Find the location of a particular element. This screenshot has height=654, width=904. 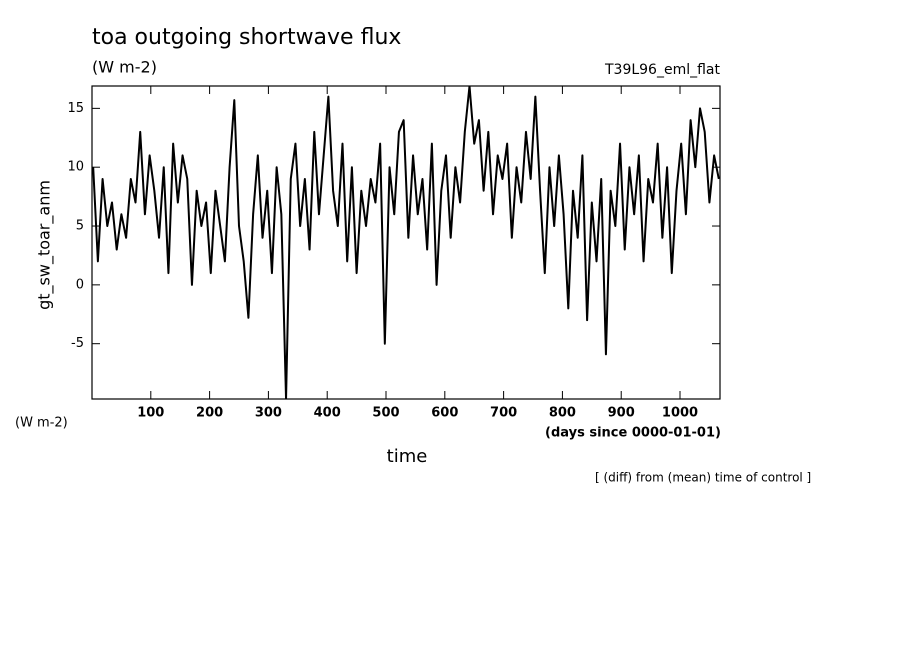

x-tick-label: 300 is located at coordinates (268, 413).